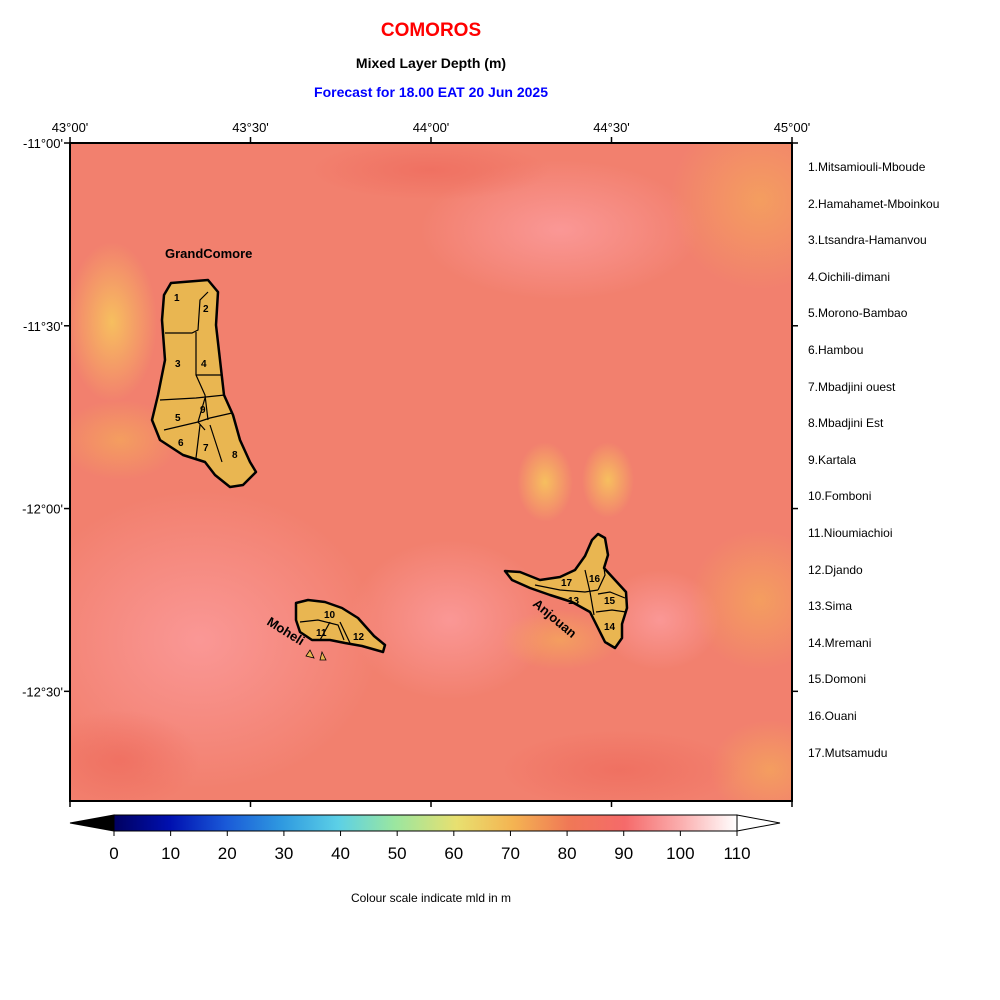 The height and width of the screenshot is (1000, 1000). What do you see at coordinates (330, 615) in the screenshot?
I see `region-number: 10` at bounding box center [330, 615].